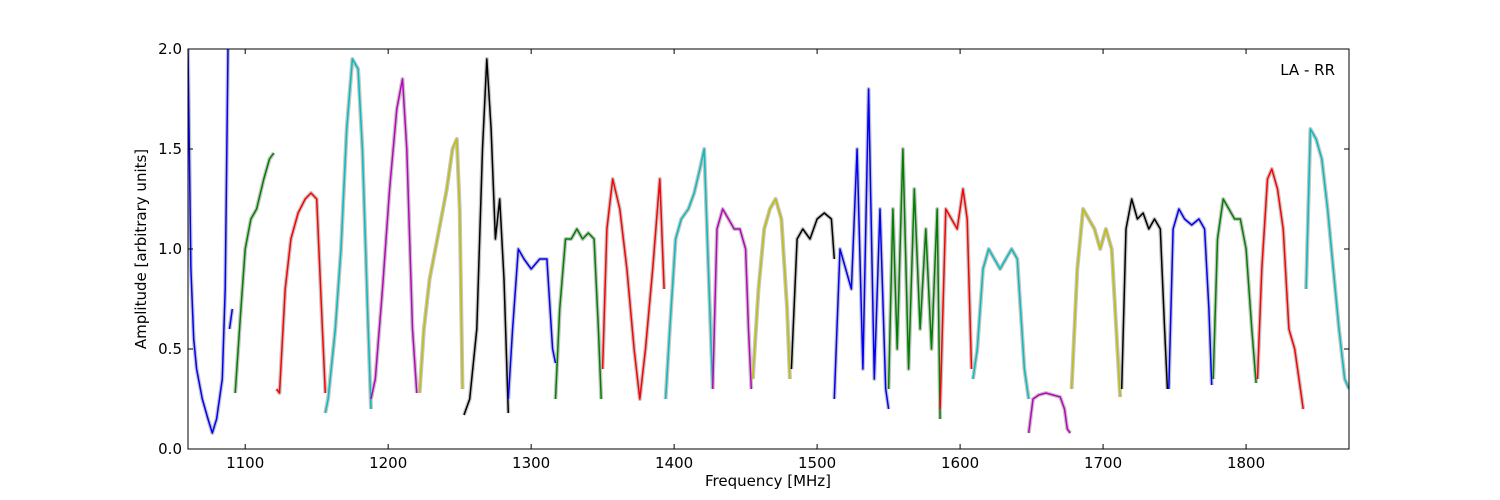  Describe the element at coordinates (141, 249) in the screenshot. I see `y-axis-label: Amplitude [arbitrary units]` at that location.